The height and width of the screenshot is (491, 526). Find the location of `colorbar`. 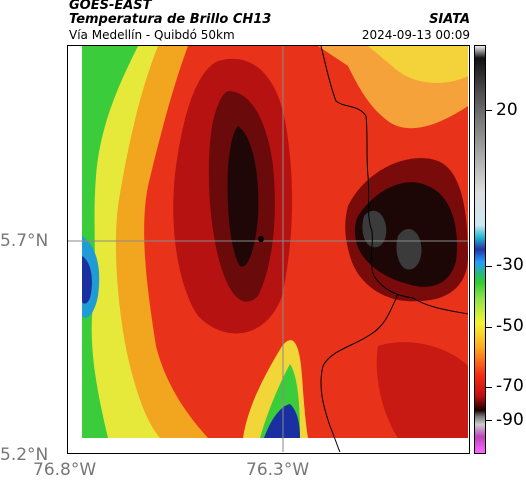

colorbar is located at coordinates (480, 249).